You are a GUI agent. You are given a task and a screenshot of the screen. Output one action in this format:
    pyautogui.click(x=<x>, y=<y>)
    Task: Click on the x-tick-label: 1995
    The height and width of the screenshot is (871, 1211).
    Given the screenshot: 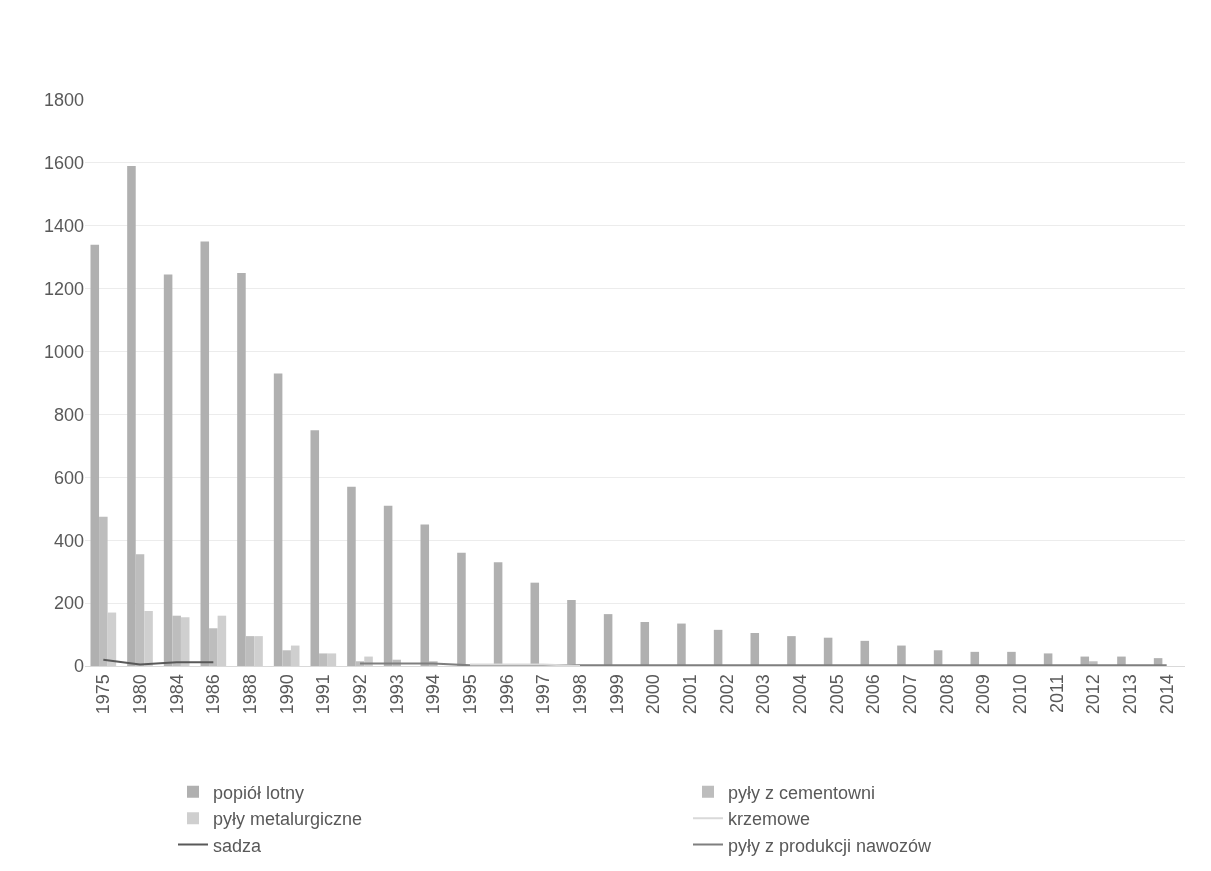 What is the action you would take?
    pyautogui.click(x=469, y=694)
    